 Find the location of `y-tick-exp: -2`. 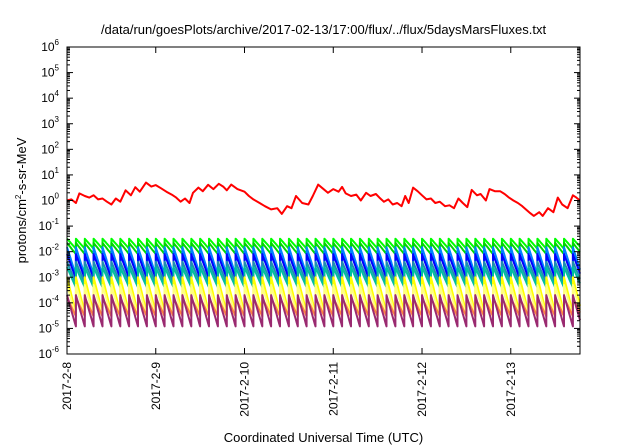

y-tick-exp: -2 is located at coordinates (56, 247).